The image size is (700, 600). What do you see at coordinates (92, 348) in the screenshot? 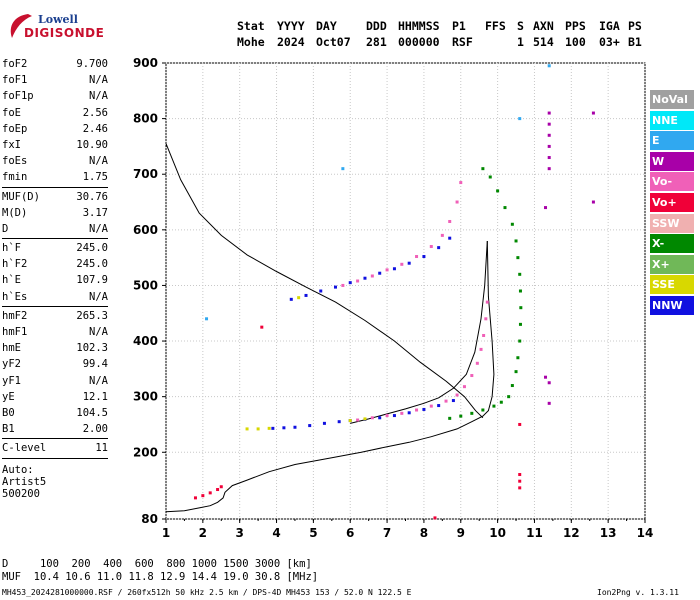
I see `param-value: 102.3` at bounding box center [92, 348].